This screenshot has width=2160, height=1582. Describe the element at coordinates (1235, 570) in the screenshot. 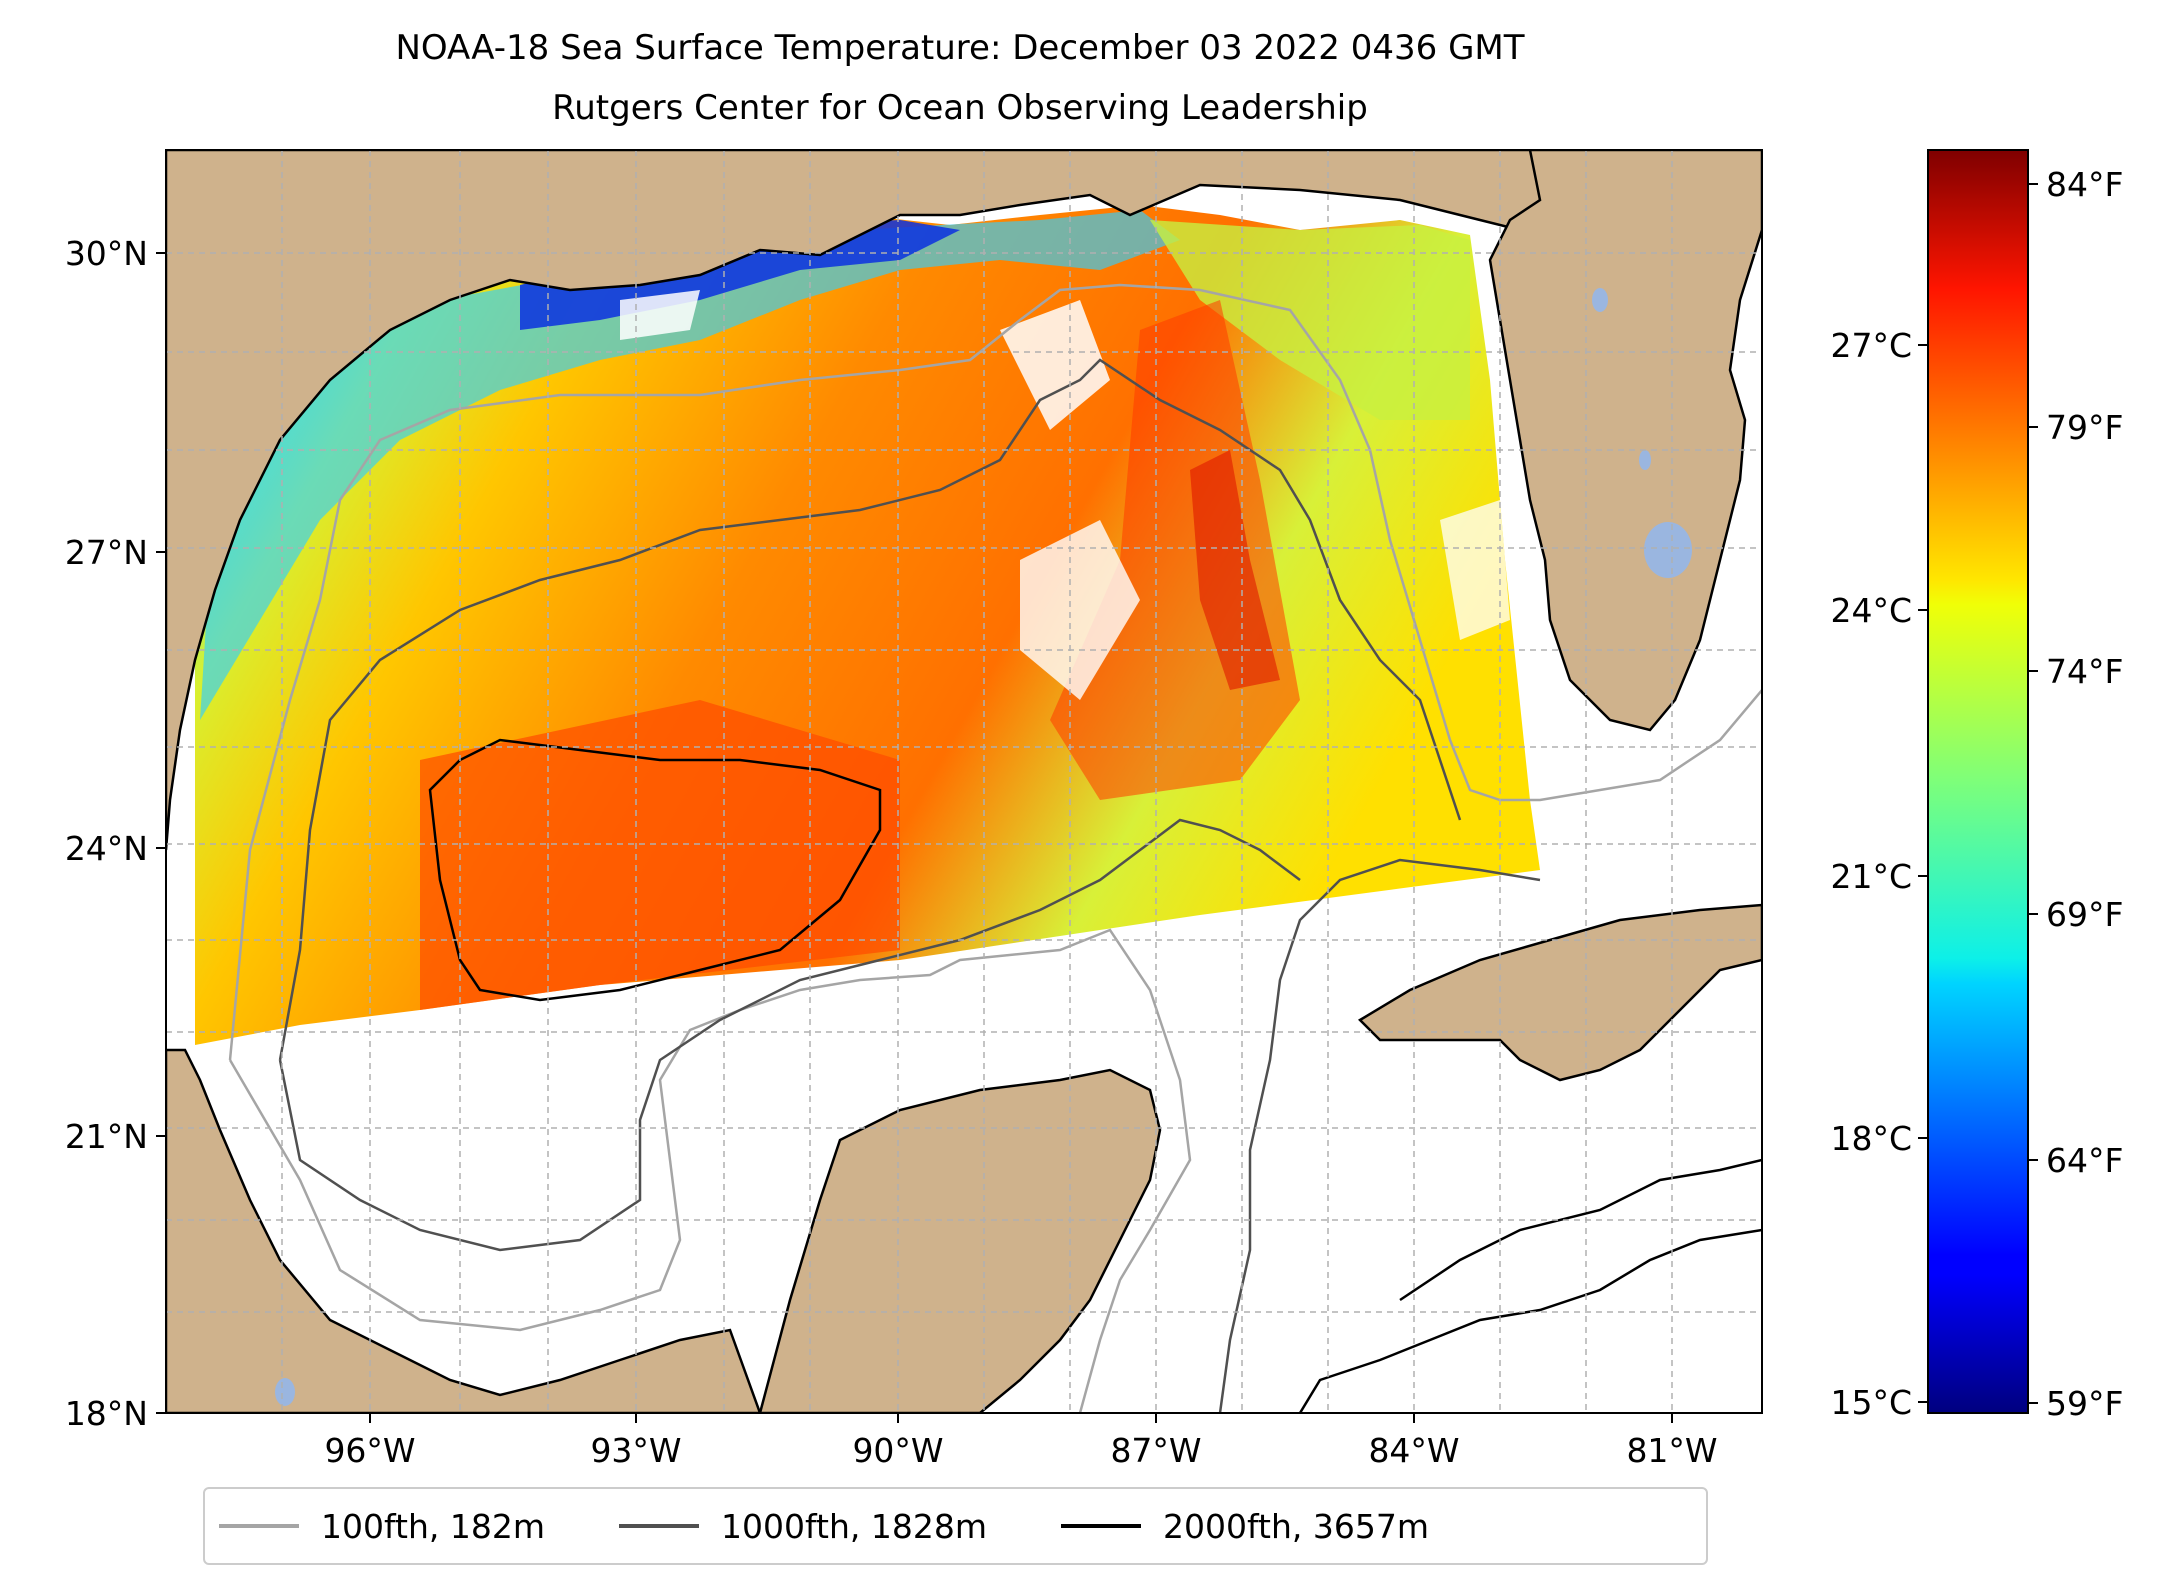

I see `loop-current-core` at that location.